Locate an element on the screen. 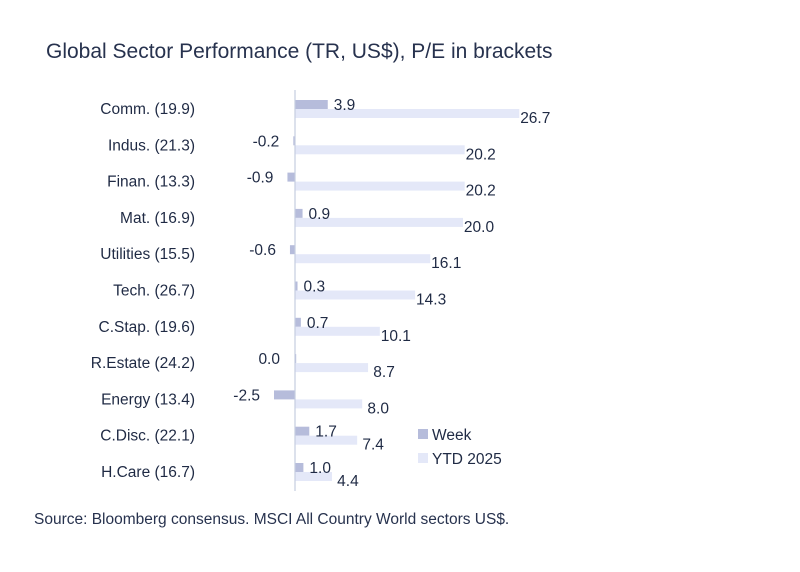 This screenshot has width=800, height=572. value-label-ytd: 16.1 is located at coordinates (446, 263).